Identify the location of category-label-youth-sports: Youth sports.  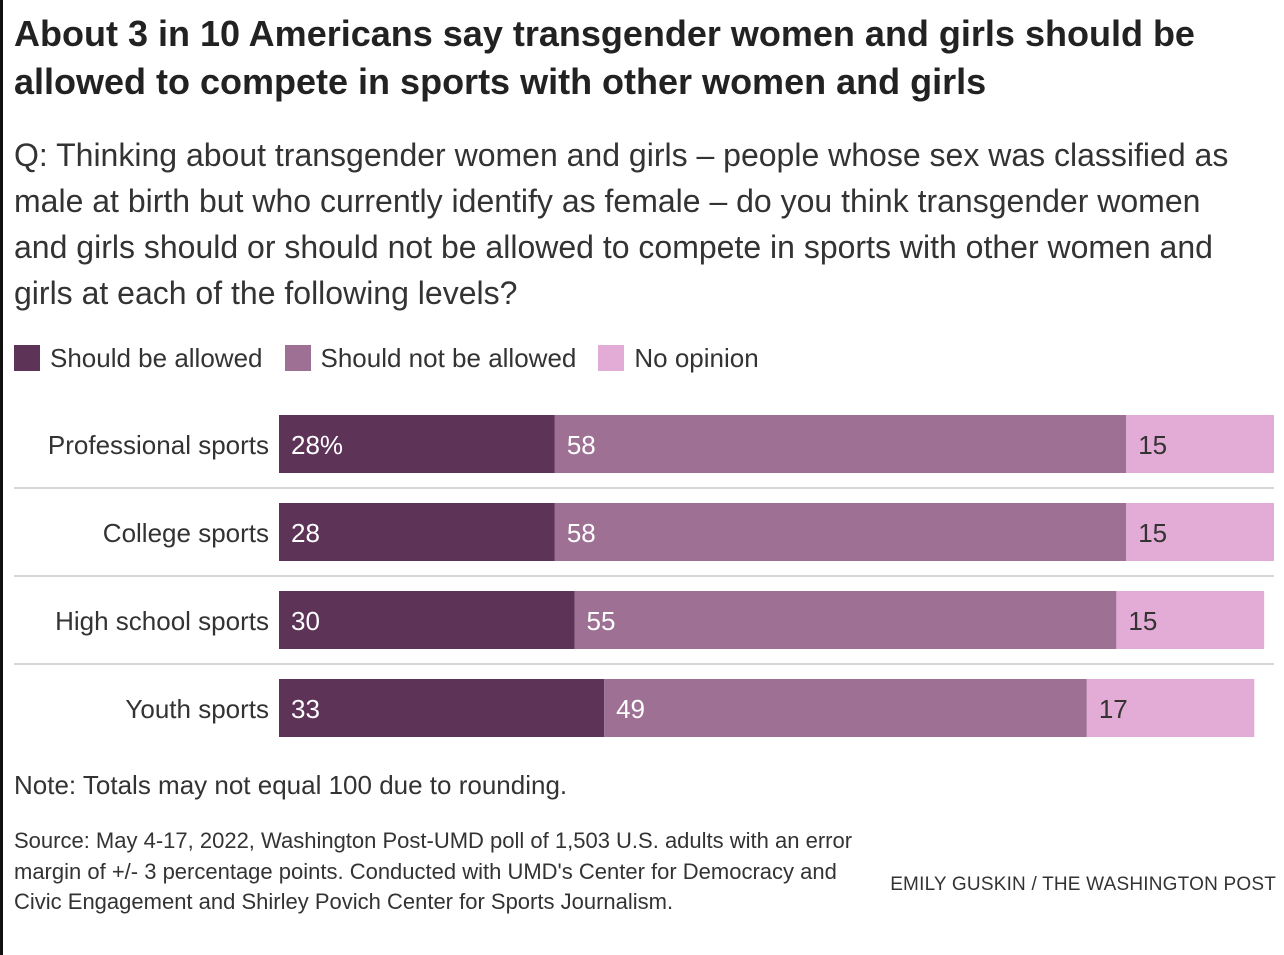
(197, 709).